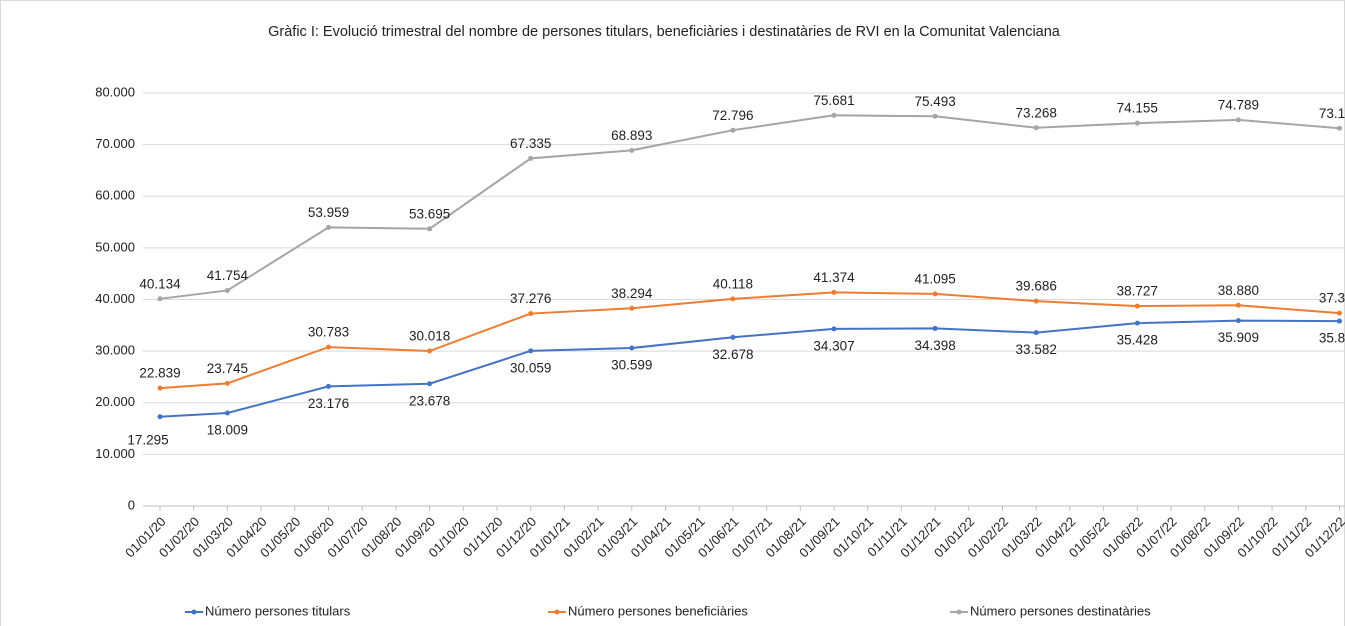 This screenshot has width=1345, height=626. Describe the element at coordinates (1238, 104) in the screenshot. I see `data-label: 74.789` at that location.